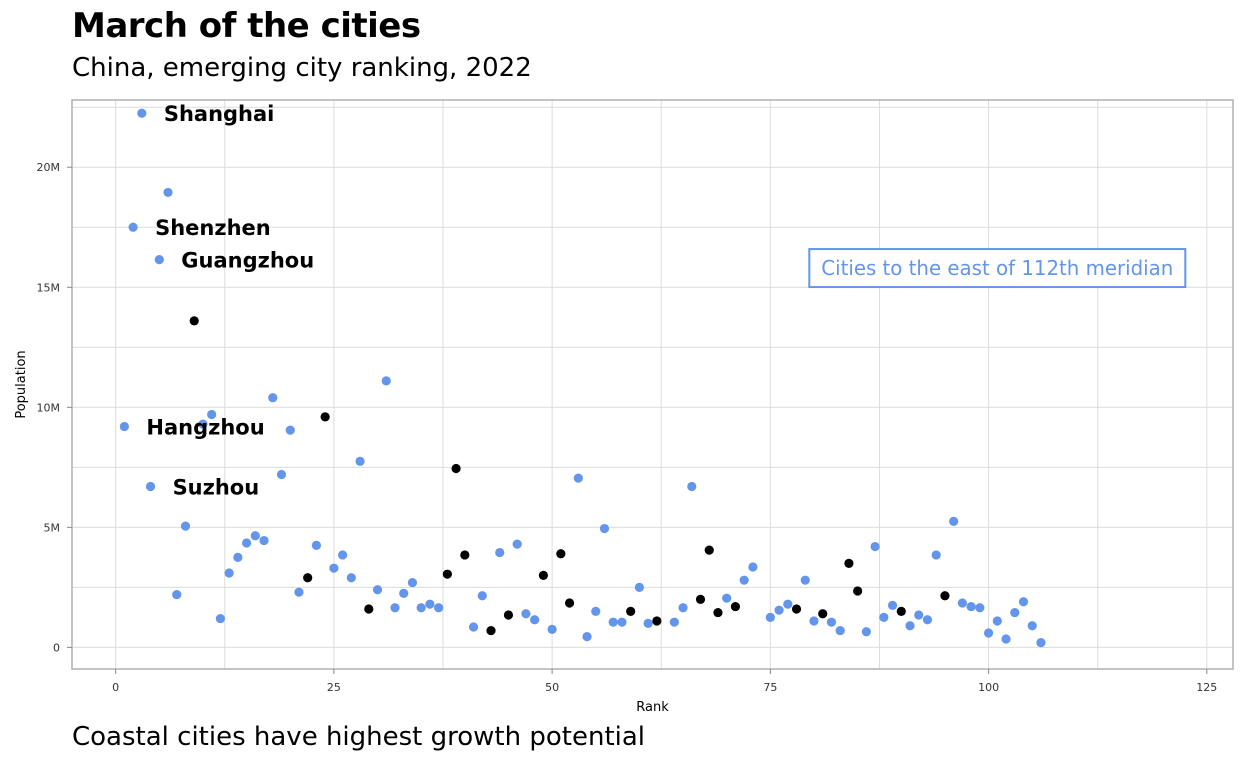 The height and width of the screenshot is (768, 1248). I want to click on x-tick-label: 50, so click(552, 687).